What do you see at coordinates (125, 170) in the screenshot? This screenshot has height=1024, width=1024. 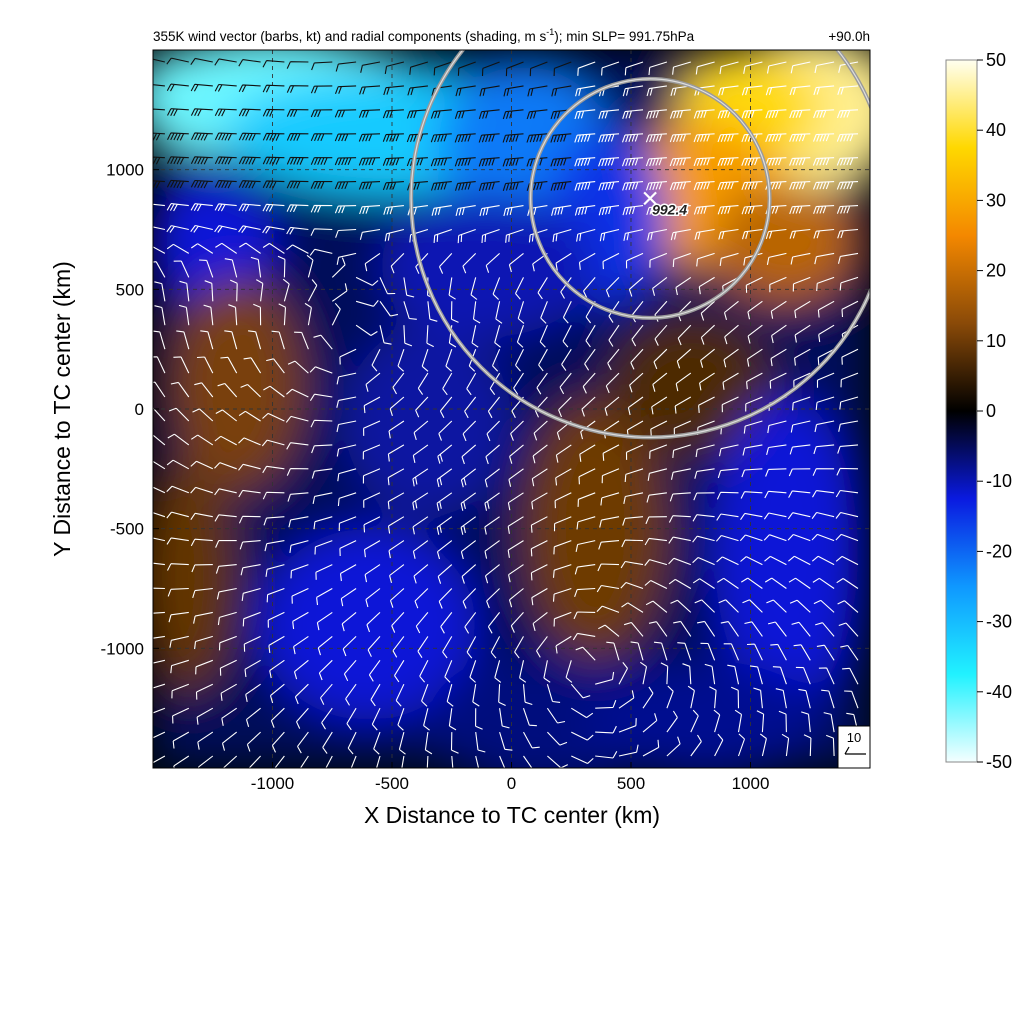 I see `y-tick-label: 1000` at bounding box center [125, 170].